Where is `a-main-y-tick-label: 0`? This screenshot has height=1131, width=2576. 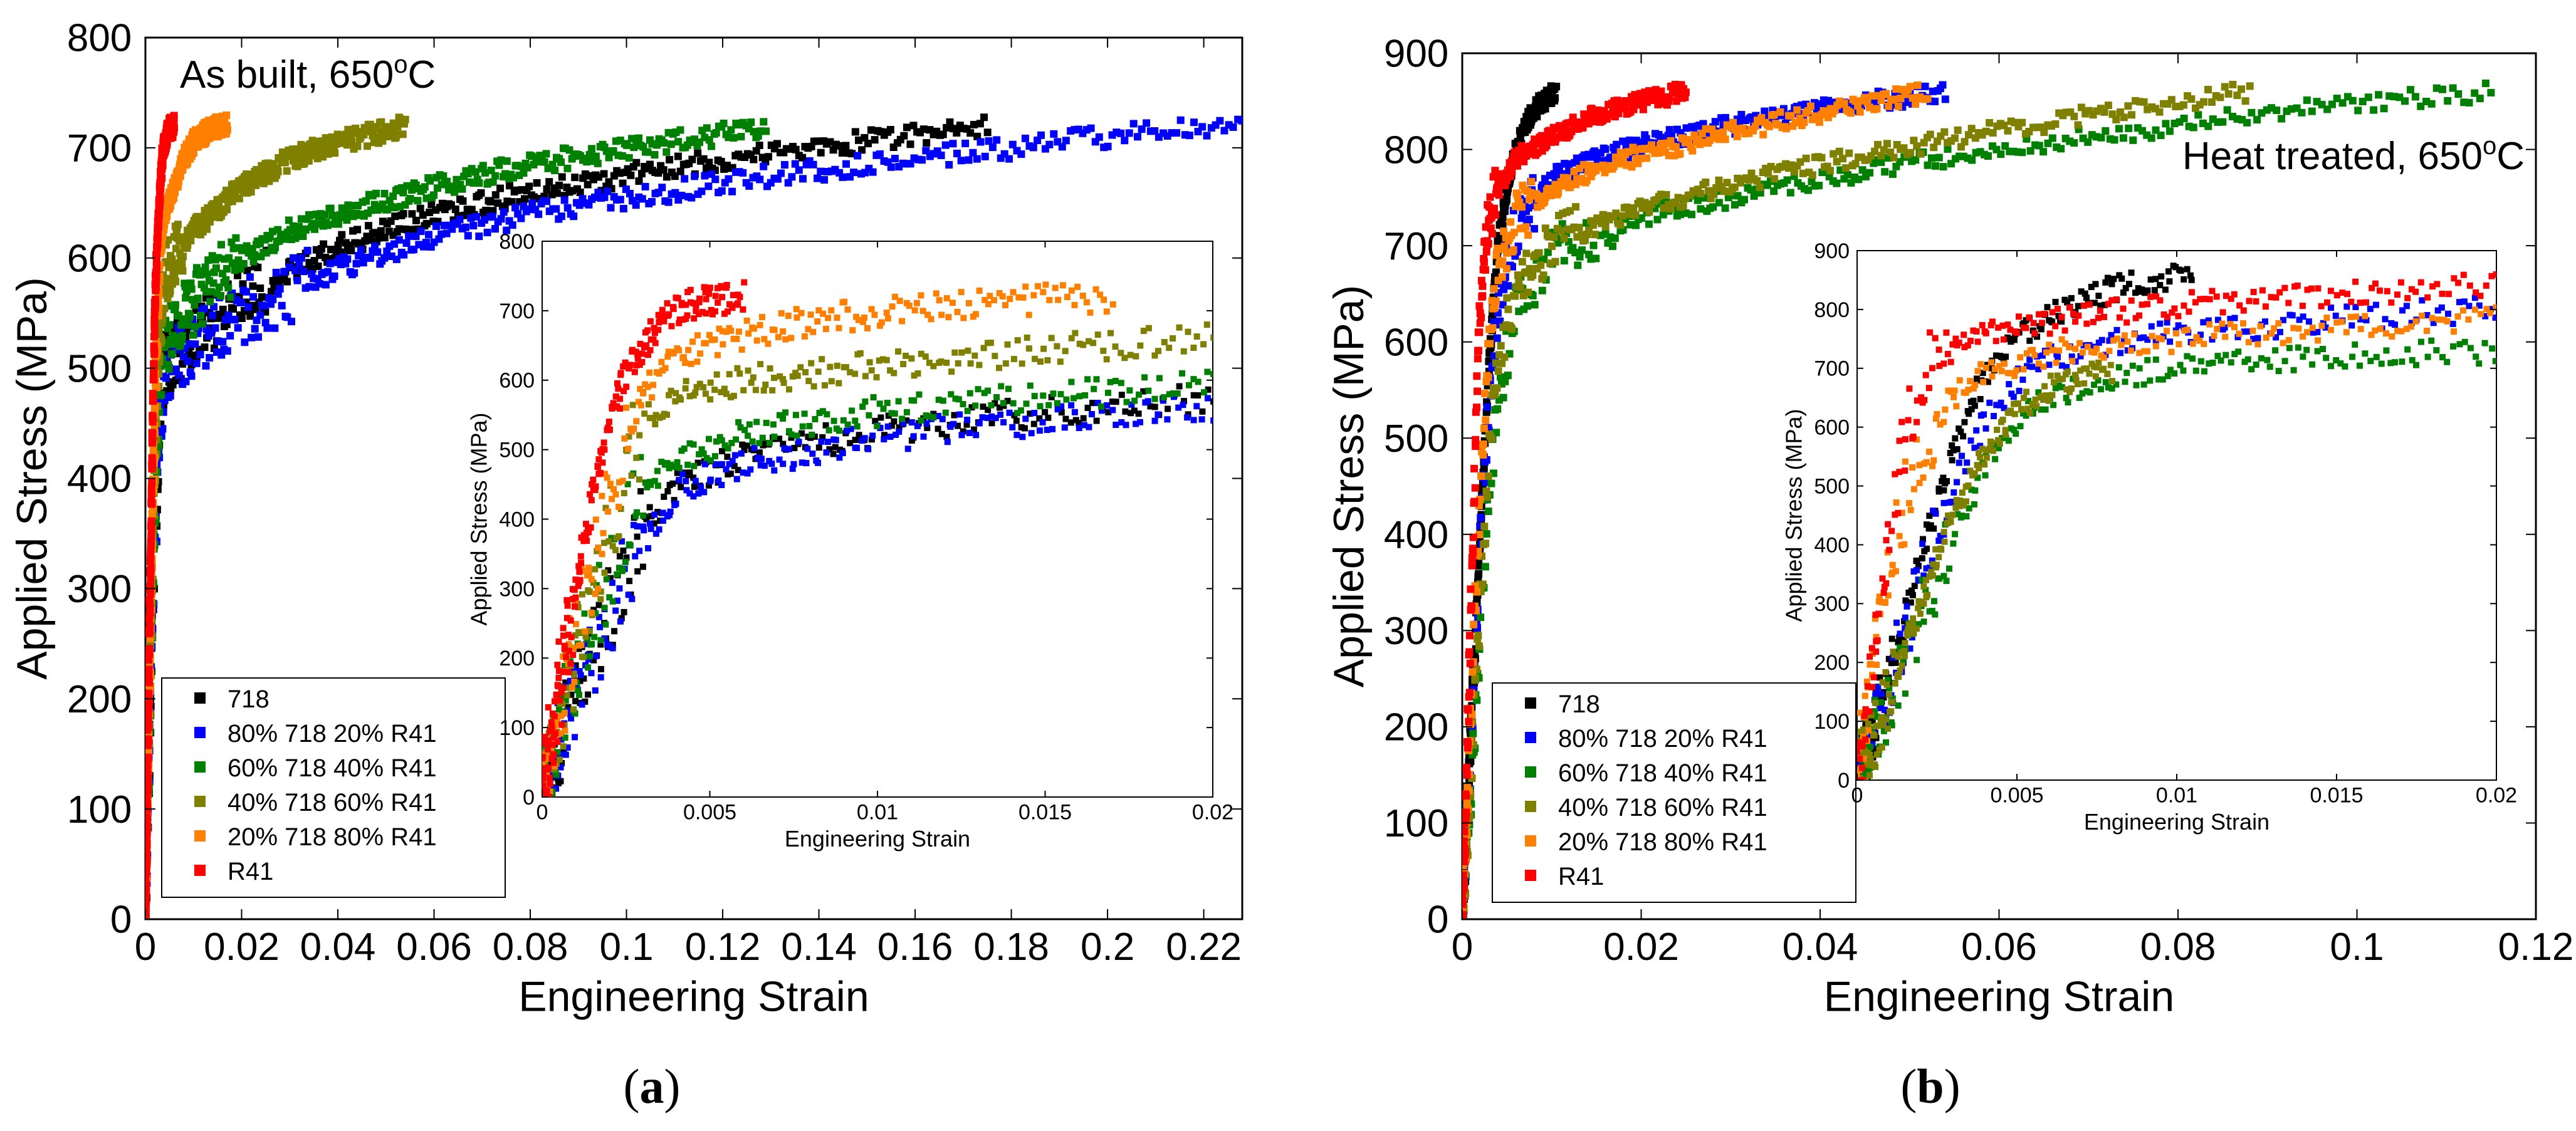 a-main-y-tick-label: 0 is located at coordinates (121, 920).